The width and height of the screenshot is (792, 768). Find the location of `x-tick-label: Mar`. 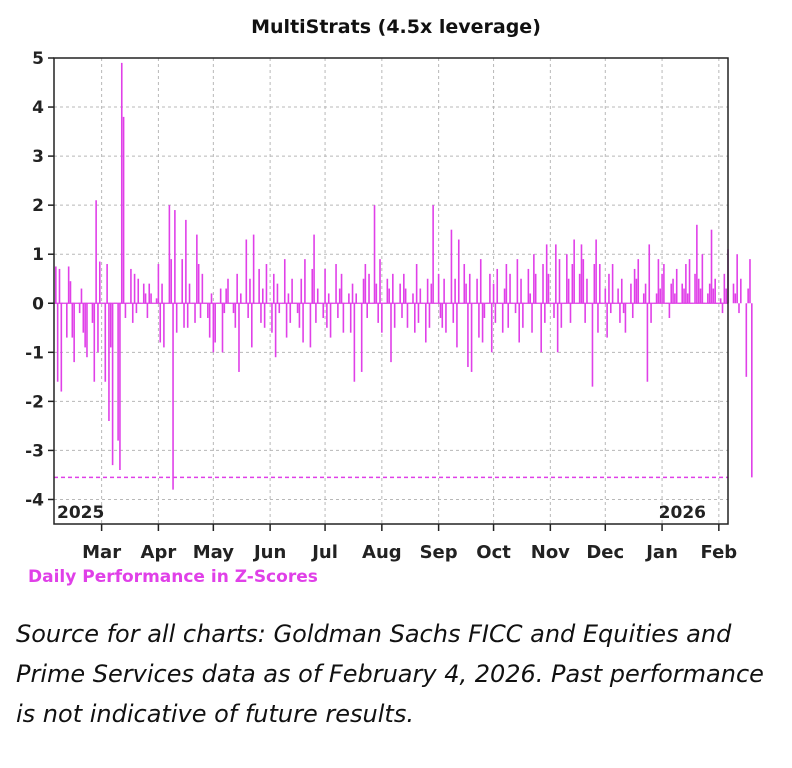

x-tick-label: Mar is located at coordinates (101, 552).